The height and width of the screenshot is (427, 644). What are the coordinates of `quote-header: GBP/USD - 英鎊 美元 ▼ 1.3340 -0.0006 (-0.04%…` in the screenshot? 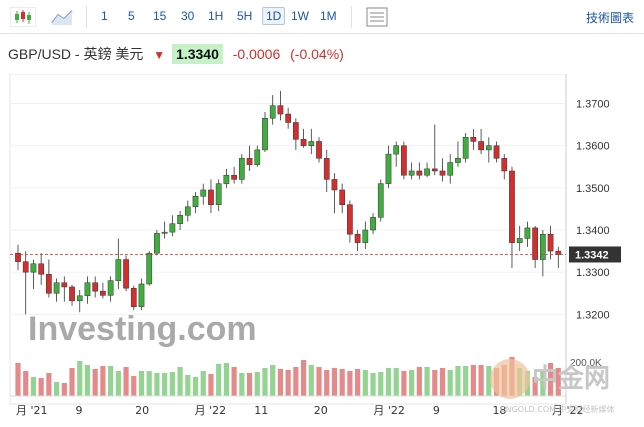 It's located at (176, 55).